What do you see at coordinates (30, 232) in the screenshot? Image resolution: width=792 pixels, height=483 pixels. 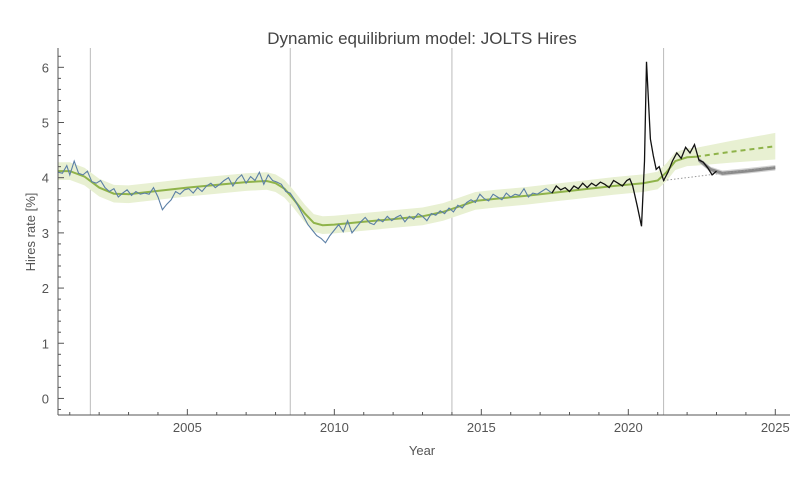 I see `y-axis-title: Hires rate [%]` at bounding box center [30, 232].